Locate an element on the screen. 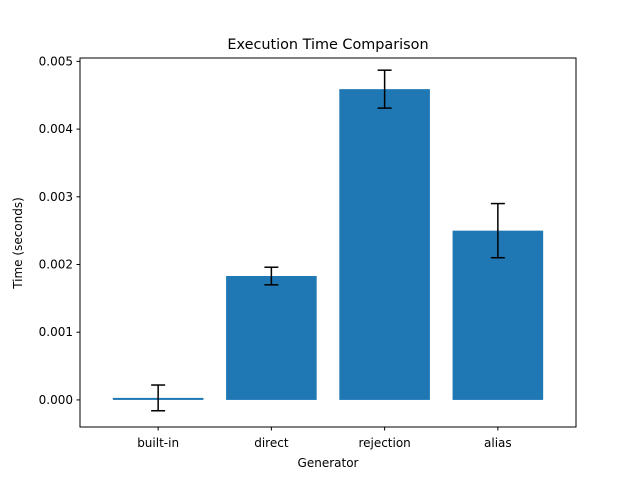 This screenshot has width=640, height=480. x-axis: built-in direct rejection alias is located at coordinates (324, 438).